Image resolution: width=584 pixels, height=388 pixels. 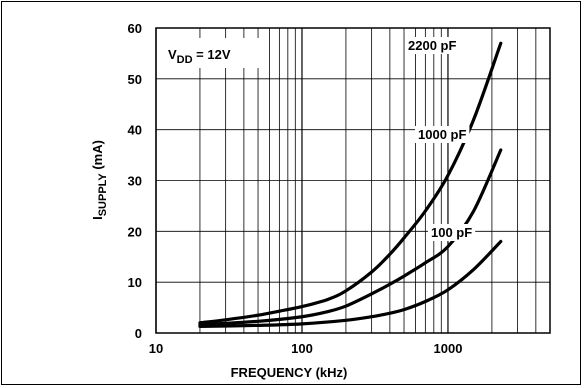 I want to click on y-tick-label: 0, so click(x=138, y=333).